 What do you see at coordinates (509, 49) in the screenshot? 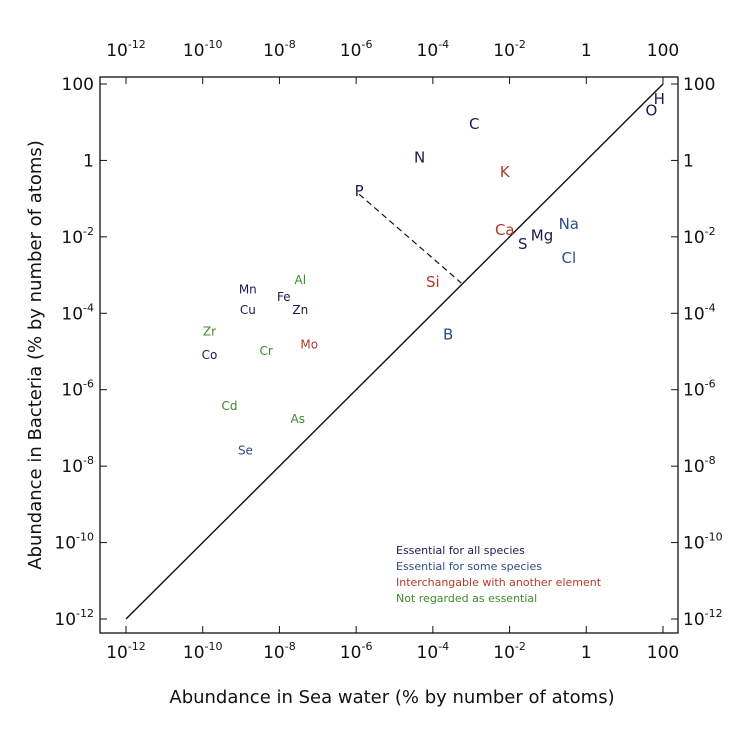
I see `x-tick-label-top: 10⁻²` at bounding box center [509, 49].